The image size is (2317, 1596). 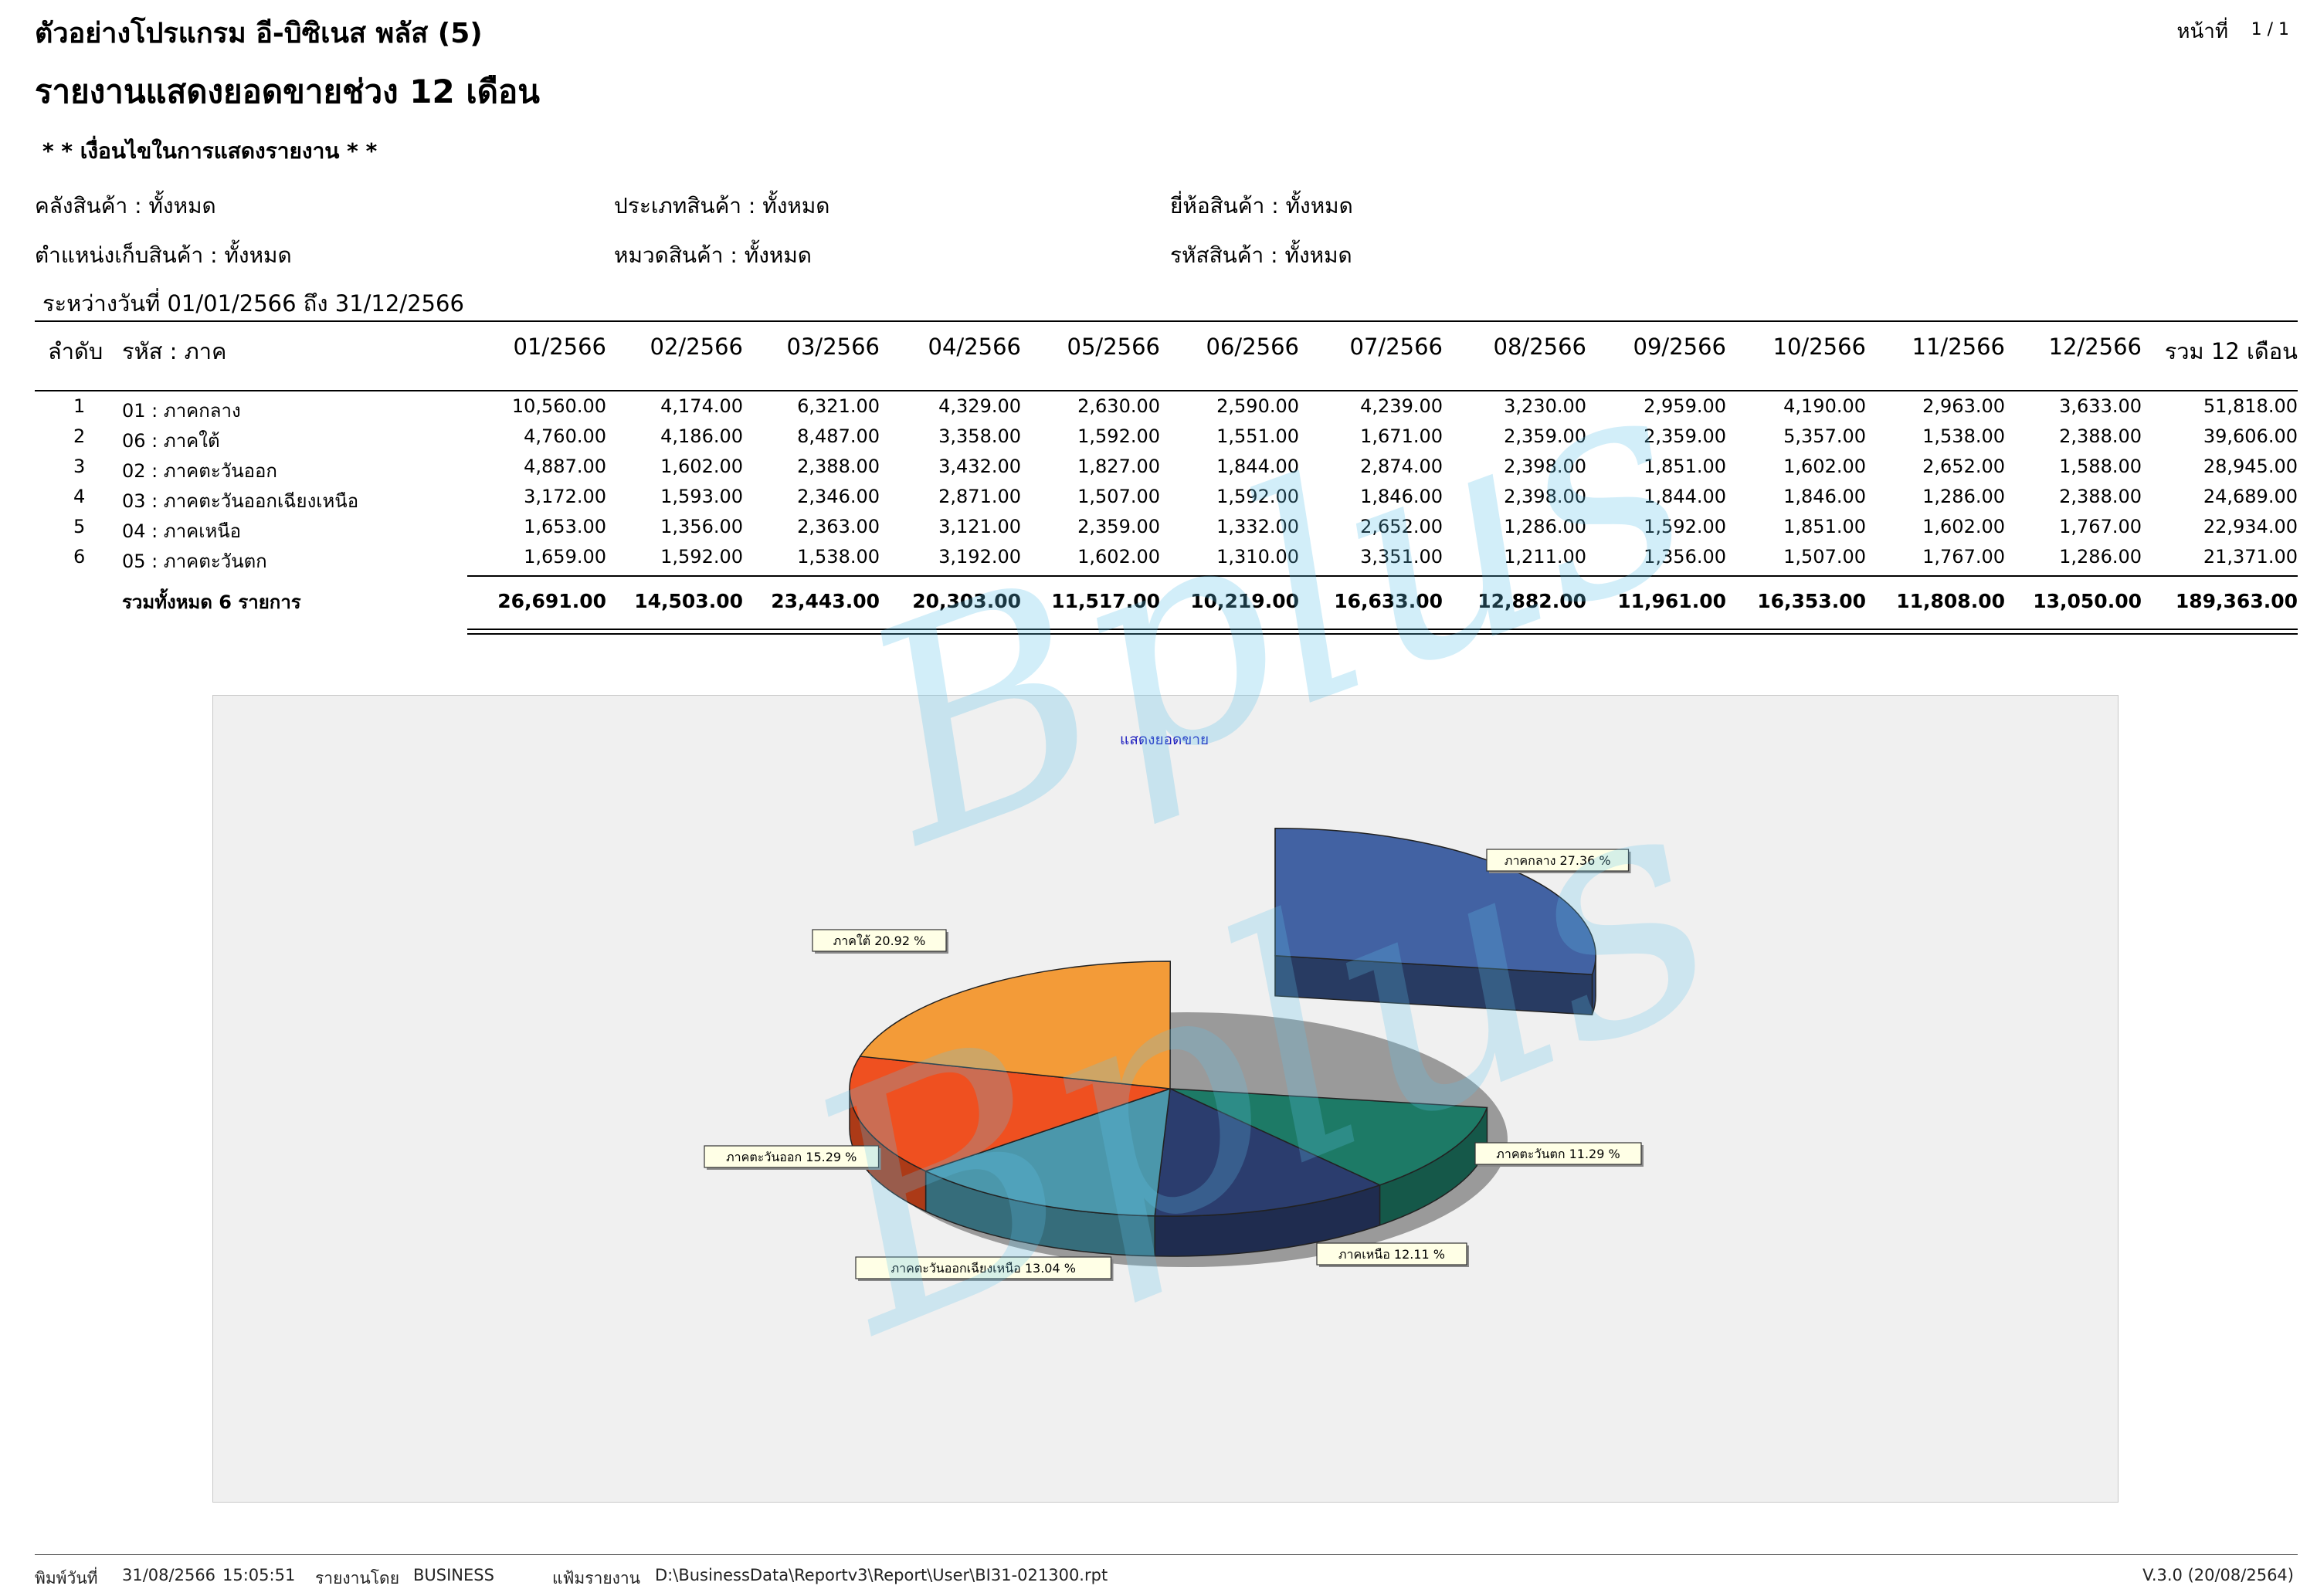 What do you see at coordinates (1958, 347) in the screenshot?
I see `col-header-month: 11/2566` at bounding box center [1958, 347].